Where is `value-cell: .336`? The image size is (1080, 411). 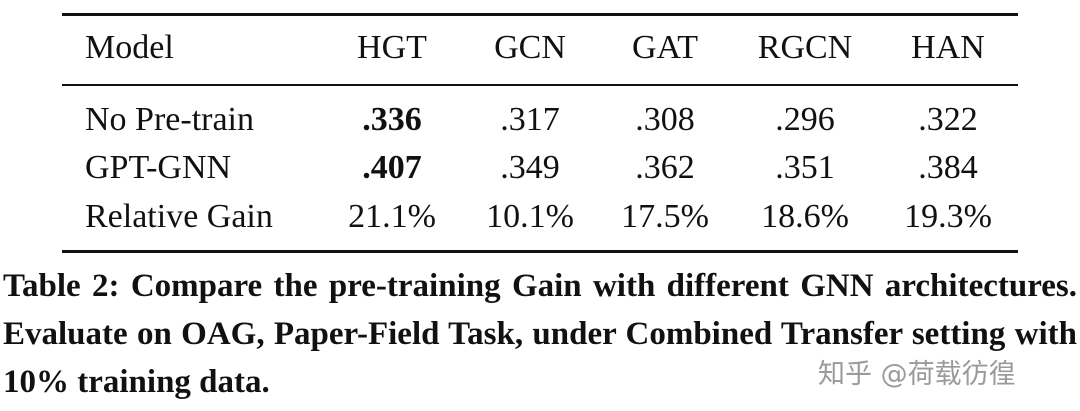
value-cell: .336 is located at coordinates (392, 119).